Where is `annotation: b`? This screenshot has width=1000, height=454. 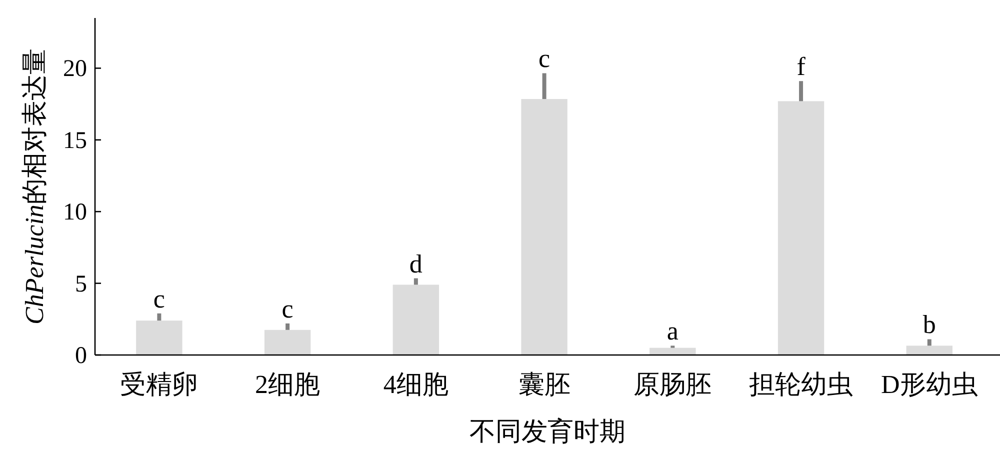 annotation: b is located at coordinates (929, 325).